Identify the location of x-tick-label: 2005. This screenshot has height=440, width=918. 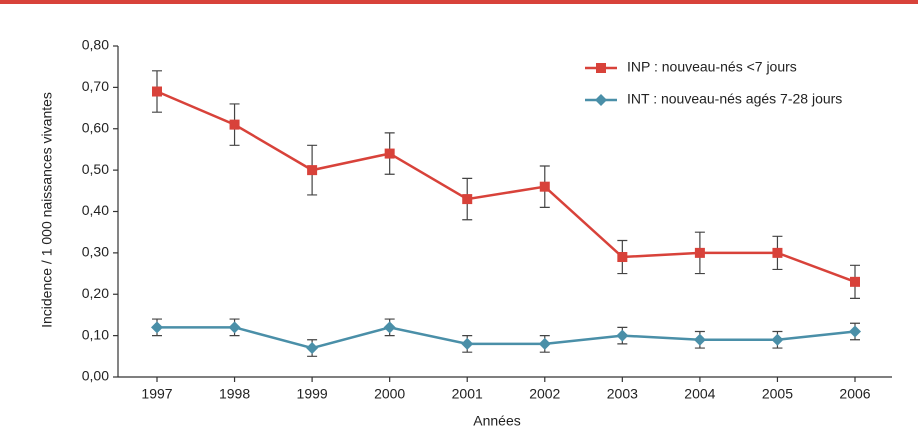
(777, 394).